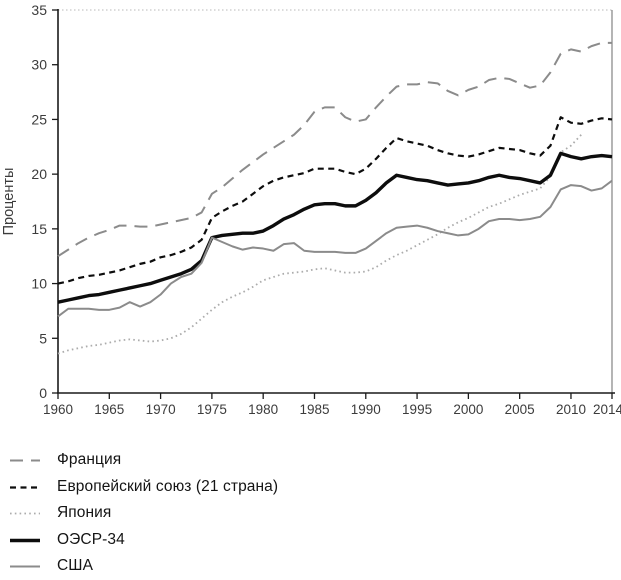  What do you see at coordinates (91, 539) in the screenshot?
I see `legend-label-oecd: ОЭСР-34` at bounding box center [91, 539].